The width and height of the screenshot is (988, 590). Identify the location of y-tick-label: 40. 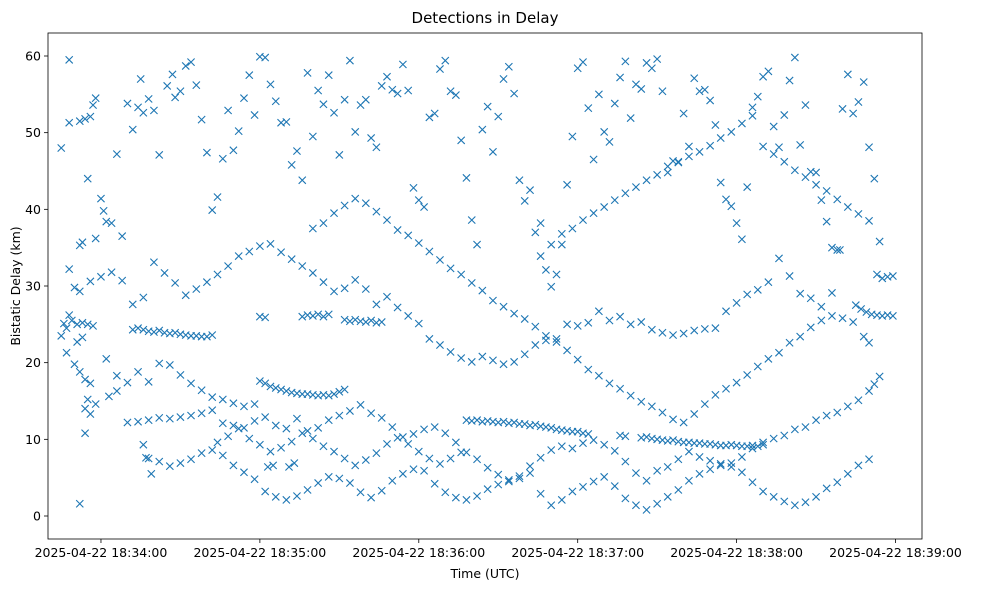
(33, 209).